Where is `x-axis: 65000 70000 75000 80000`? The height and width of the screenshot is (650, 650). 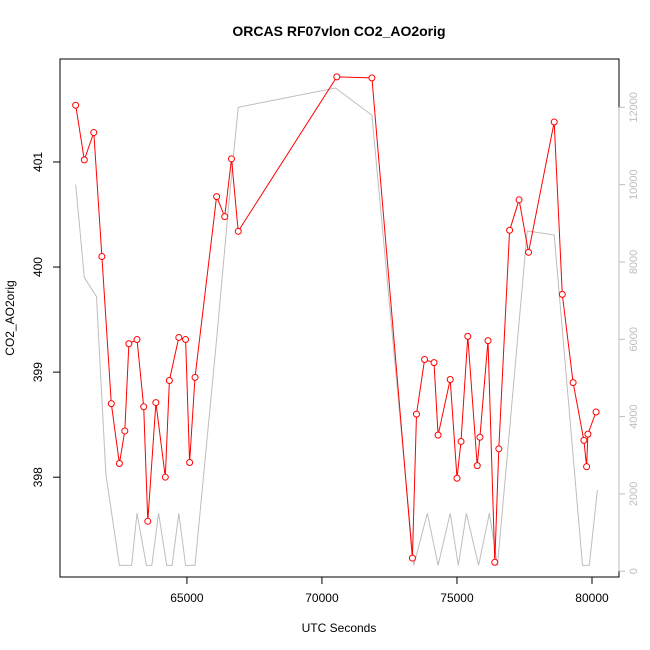
x-axis: 65000 70000 75000 80000 is located at coordinates (389, 590).